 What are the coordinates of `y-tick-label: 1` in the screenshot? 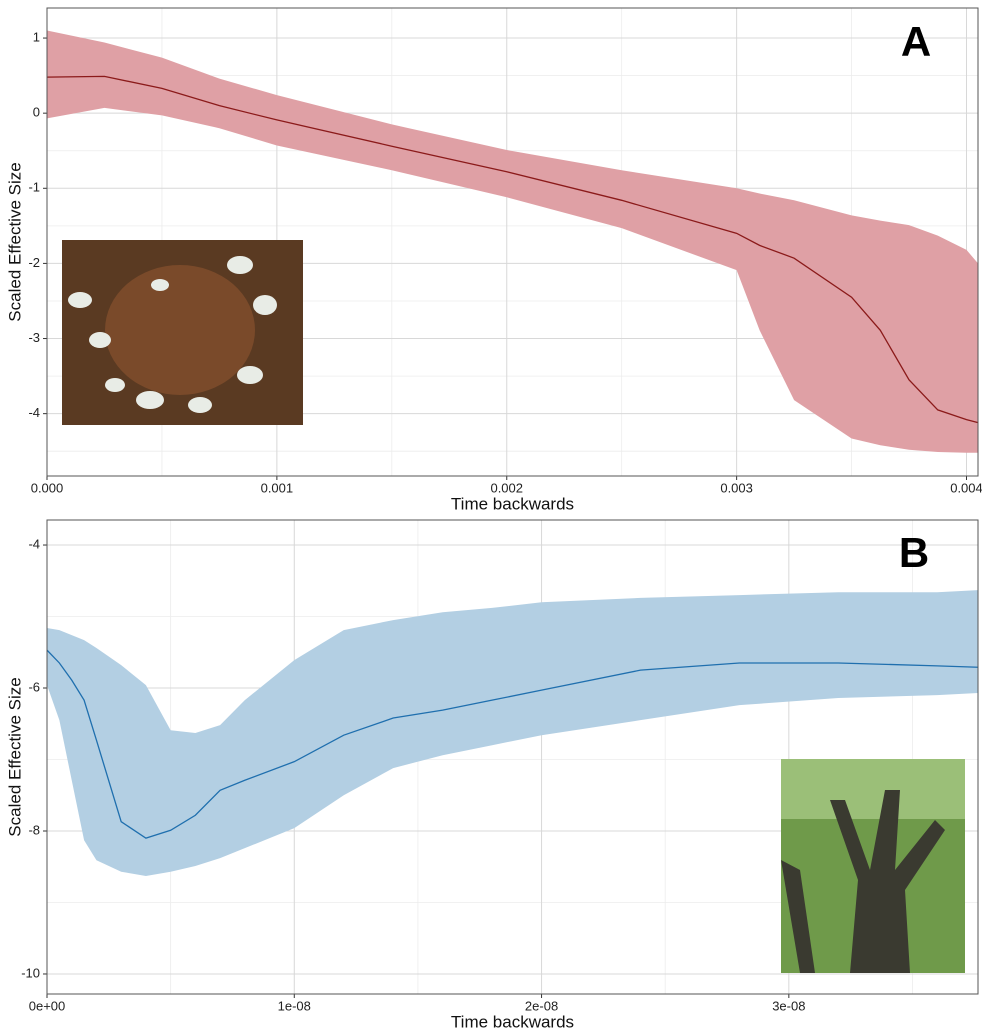 It's located at (36, 36).